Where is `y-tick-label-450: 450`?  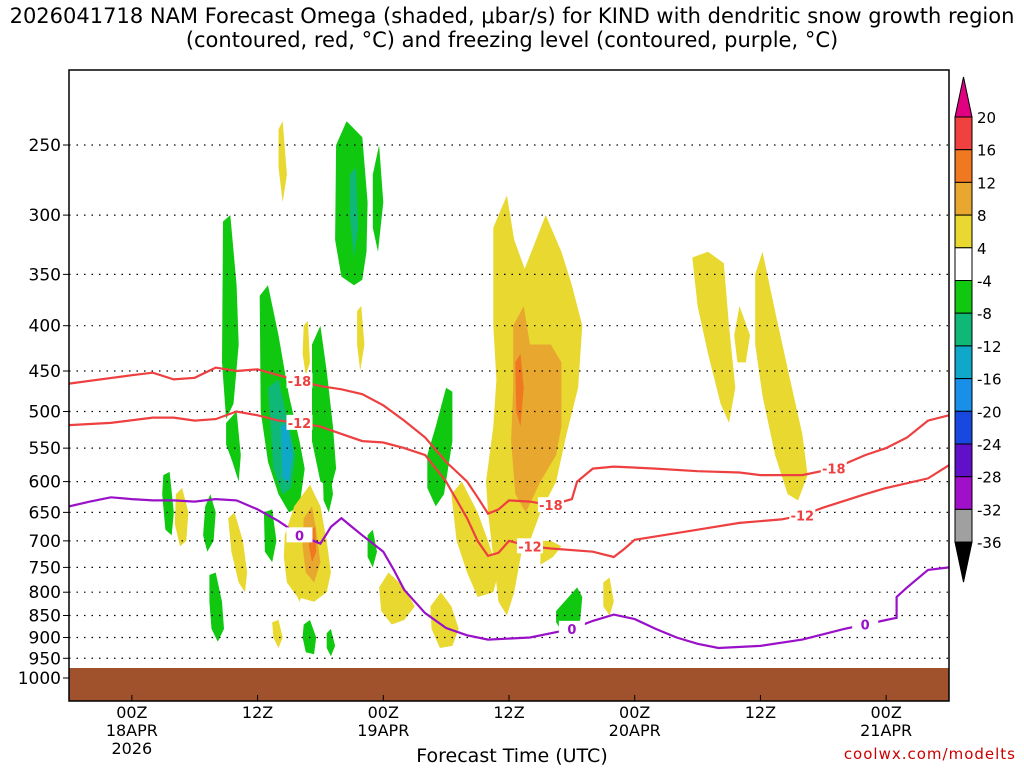 y-tick-label-450: 450 is located at coordinates (45, 372).